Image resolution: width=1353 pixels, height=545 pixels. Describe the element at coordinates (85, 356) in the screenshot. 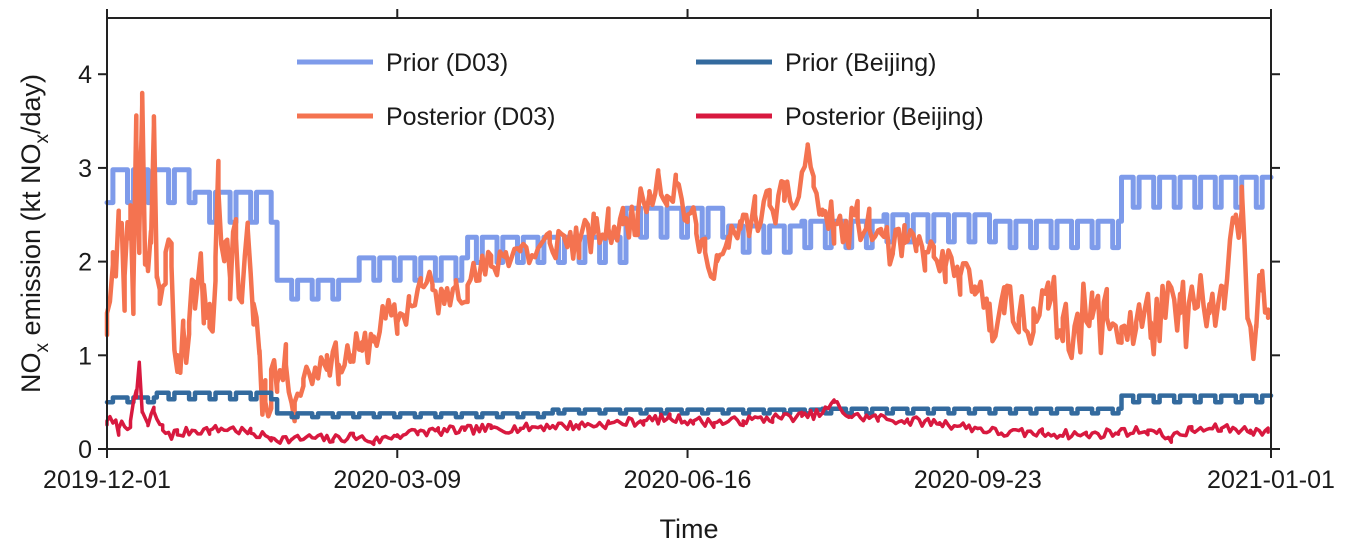

I see `y-tick-label: 1` at that location.